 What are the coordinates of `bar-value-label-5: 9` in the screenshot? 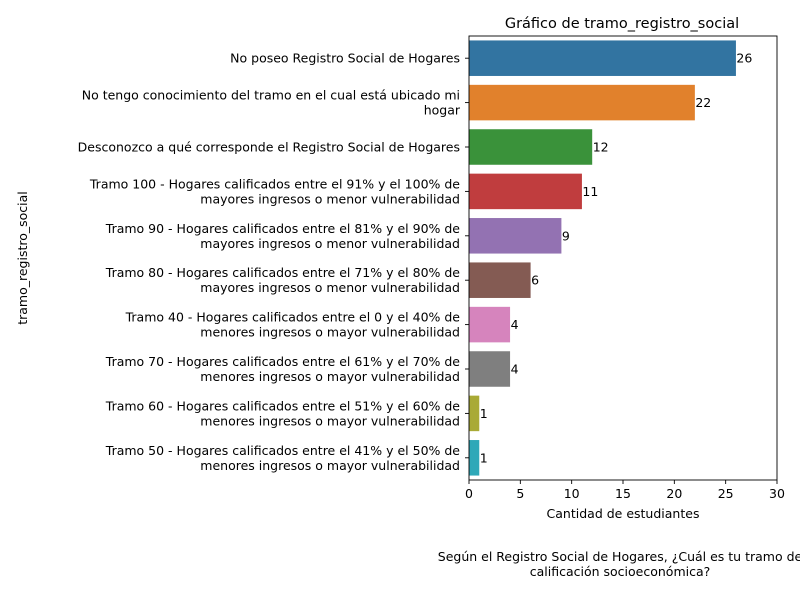 It's located at (566, 235).